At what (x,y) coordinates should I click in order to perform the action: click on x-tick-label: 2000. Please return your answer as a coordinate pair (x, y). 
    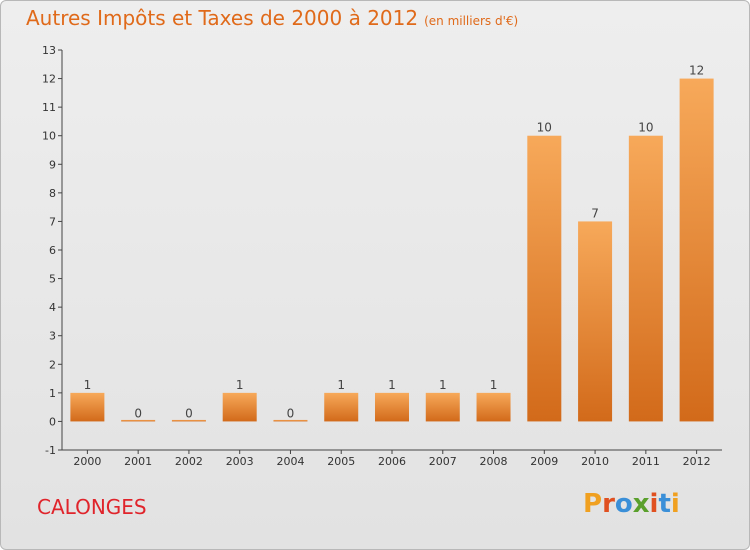
    Looking at the image, I should click on (87, 461).